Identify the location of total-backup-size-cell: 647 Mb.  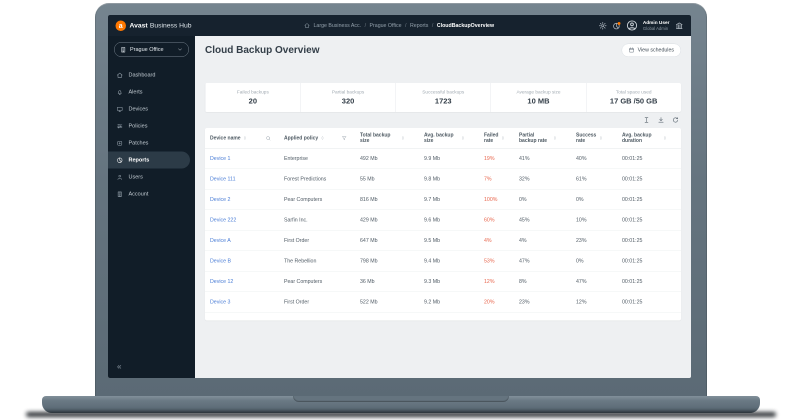
(369, 240).